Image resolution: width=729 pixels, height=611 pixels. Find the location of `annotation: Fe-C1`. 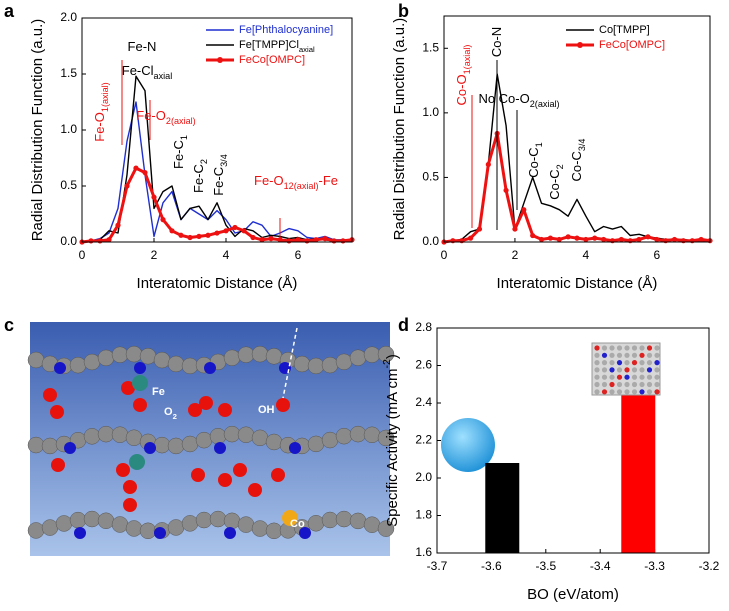

annotation: Fe-C1 is located at coordinates (180, 152).